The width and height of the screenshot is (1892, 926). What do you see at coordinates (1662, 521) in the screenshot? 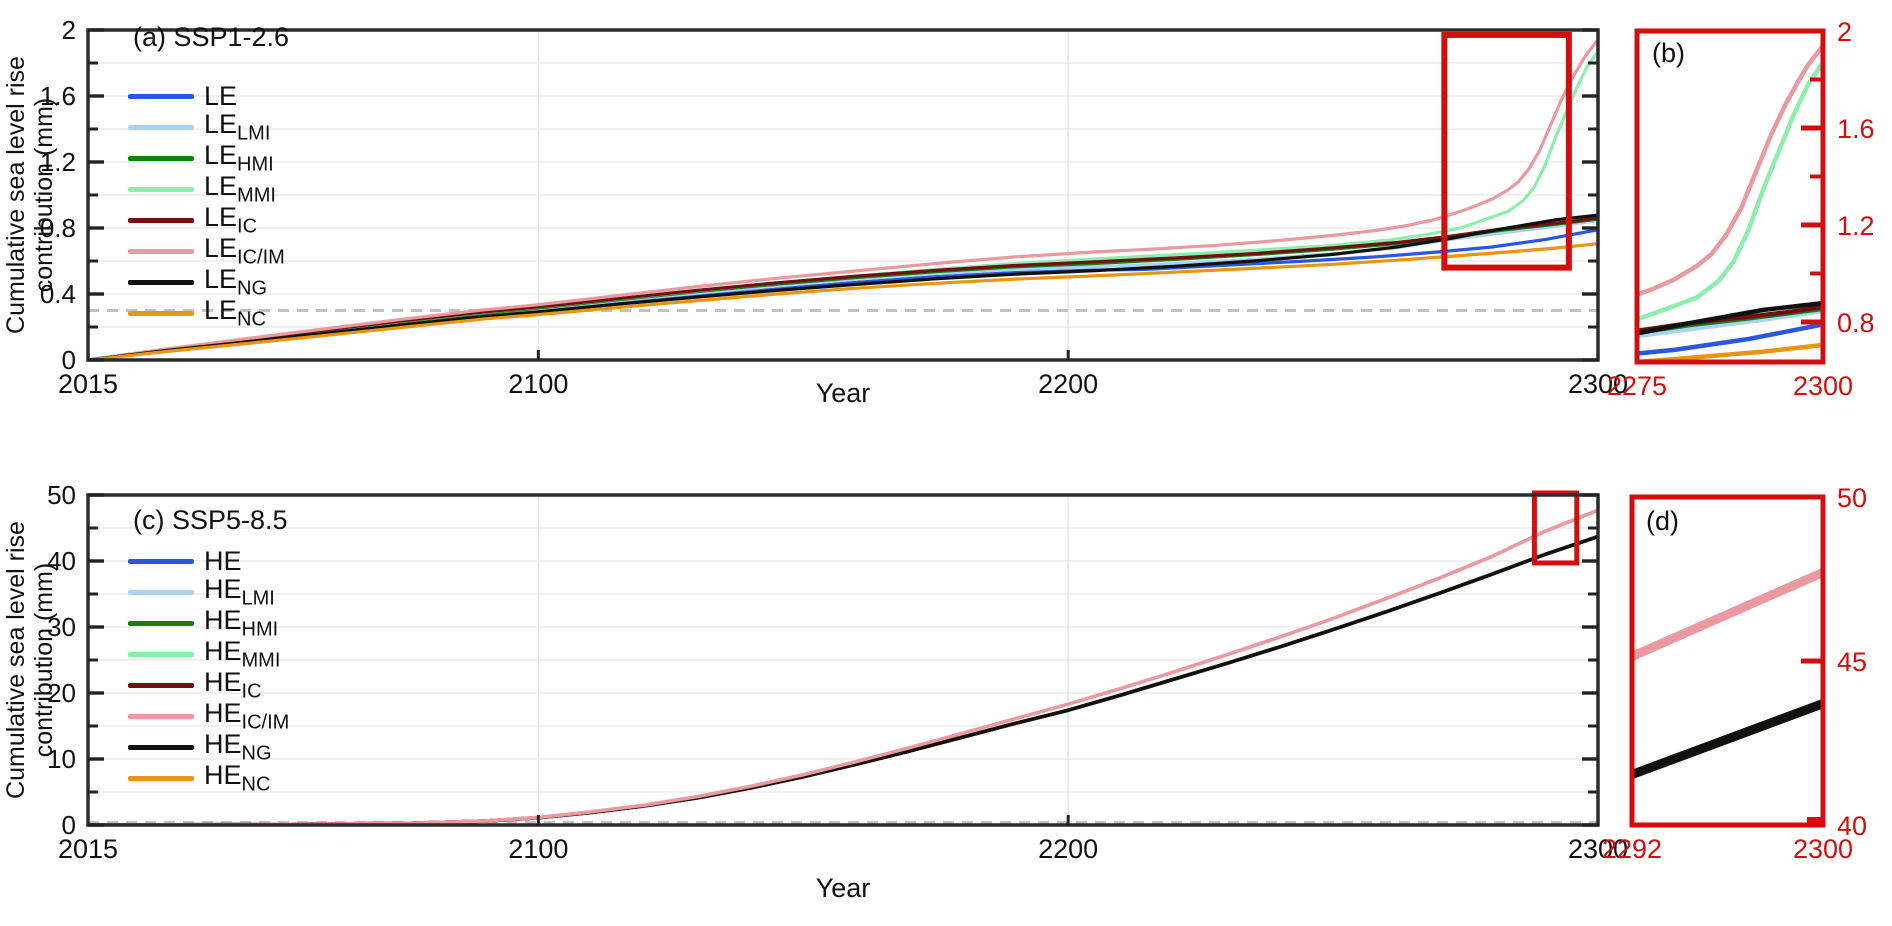
I see `panel-d-title: (d)` at bounding box center [1662, 521].